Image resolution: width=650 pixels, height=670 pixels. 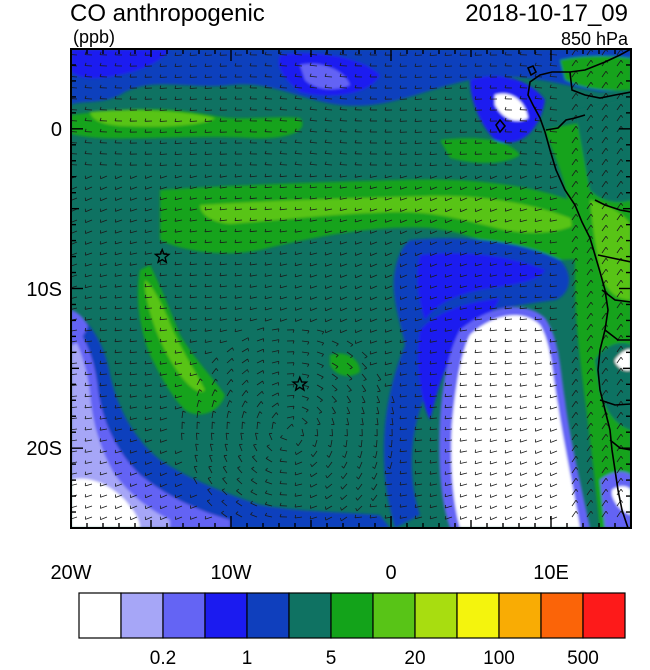 I want to click on latitude-tick-label: 20S, so click(x=37, y=449).